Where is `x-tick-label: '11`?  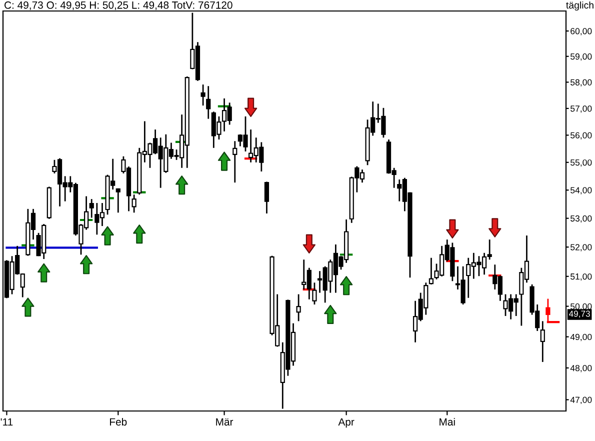
x-tick-label: '11 is located at coordinates (6, 422).